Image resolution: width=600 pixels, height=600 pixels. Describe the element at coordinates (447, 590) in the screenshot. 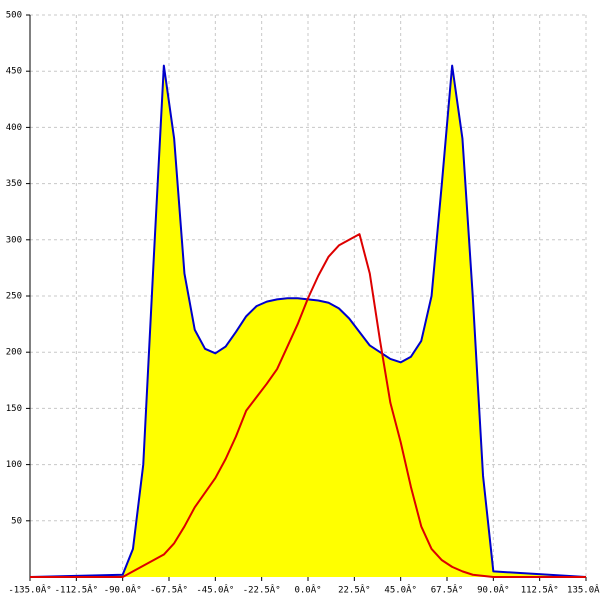

I see `x-tick-label: 67.5Â°` at that location.